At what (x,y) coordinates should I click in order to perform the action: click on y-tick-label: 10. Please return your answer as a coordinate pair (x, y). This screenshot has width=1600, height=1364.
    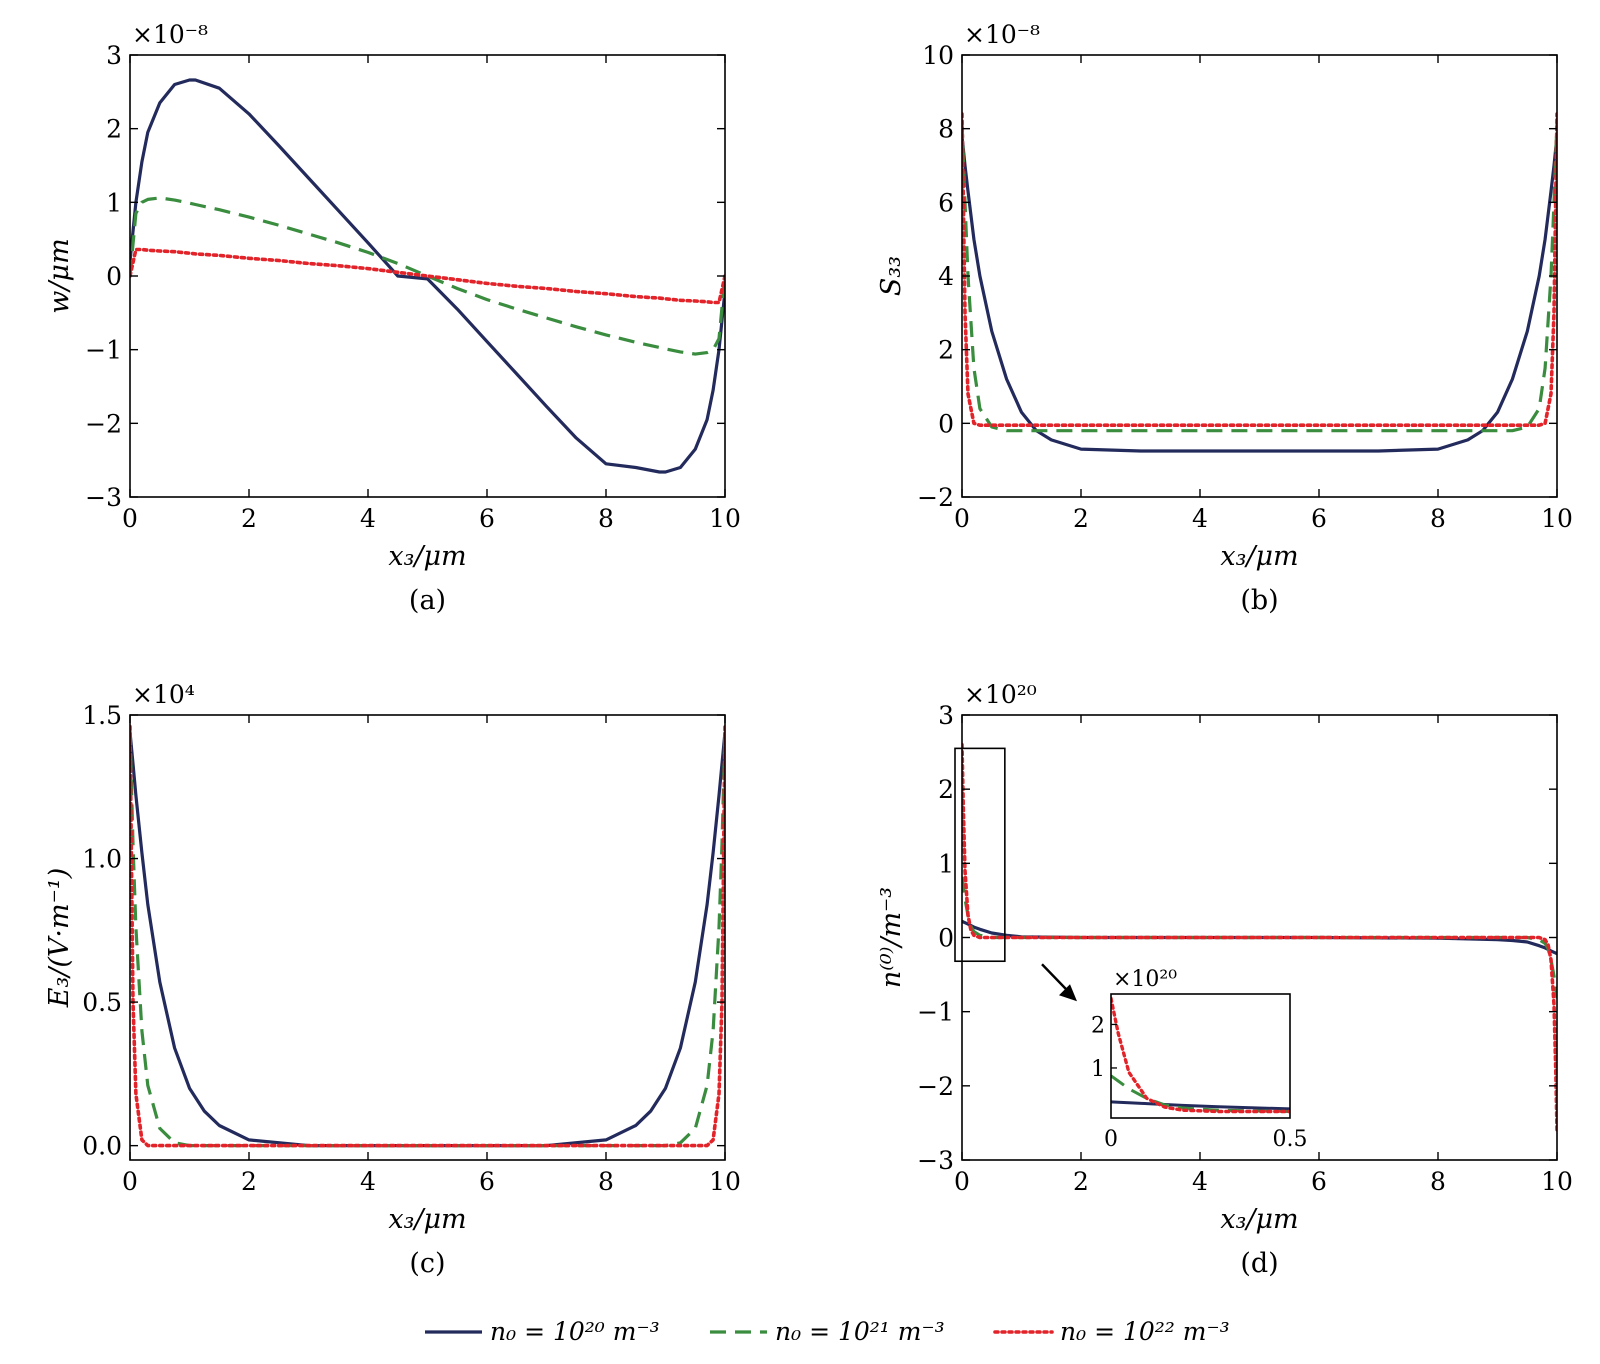
    Looking at the image, I should click on (938, 55).